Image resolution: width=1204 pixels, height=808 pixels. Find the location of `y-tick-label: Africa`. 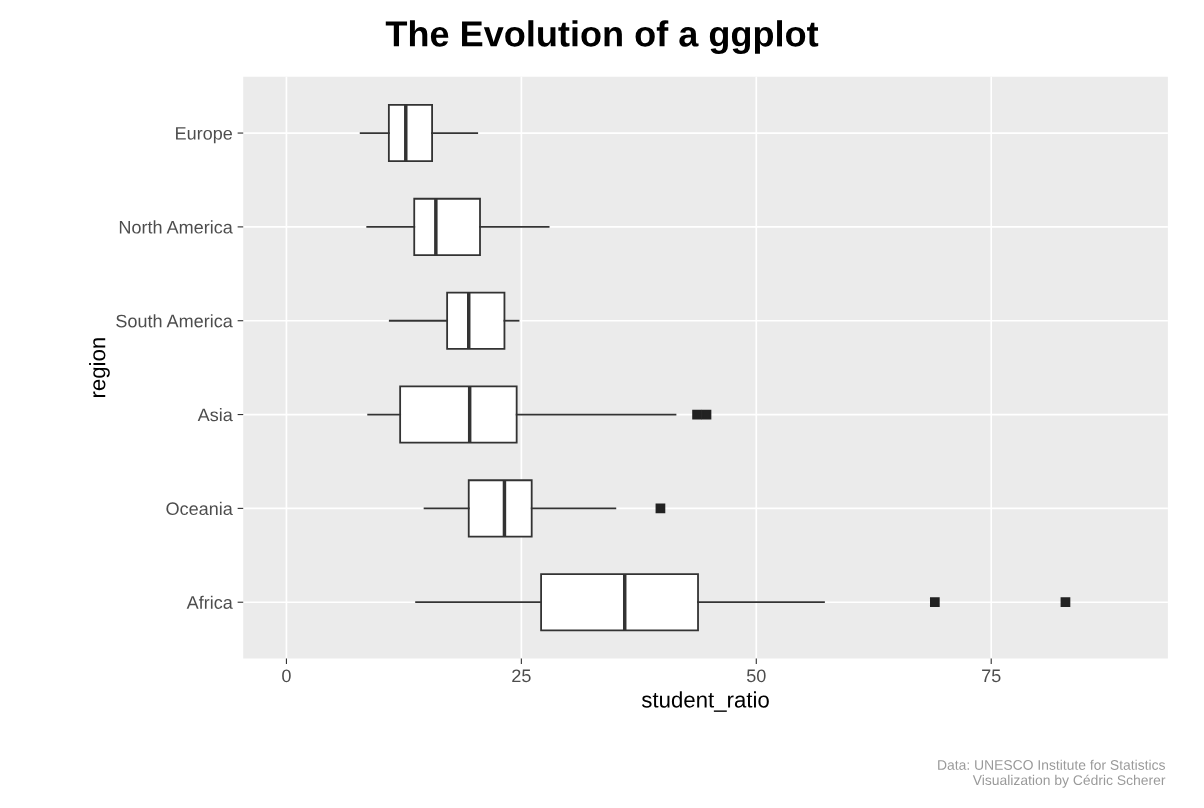

y-tick-label: Africa is located at coordinates (209, 602).